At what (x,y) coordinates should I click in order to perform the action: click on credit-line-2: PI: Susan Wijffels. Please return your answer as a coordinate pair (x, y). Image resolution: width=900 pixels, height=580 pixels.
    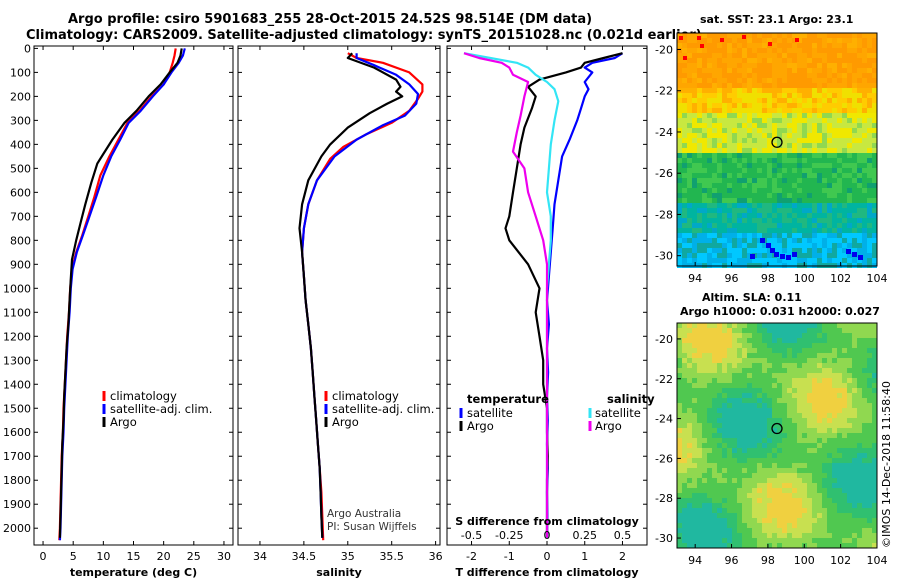
    Looking at the image, I should click on (372, 527).